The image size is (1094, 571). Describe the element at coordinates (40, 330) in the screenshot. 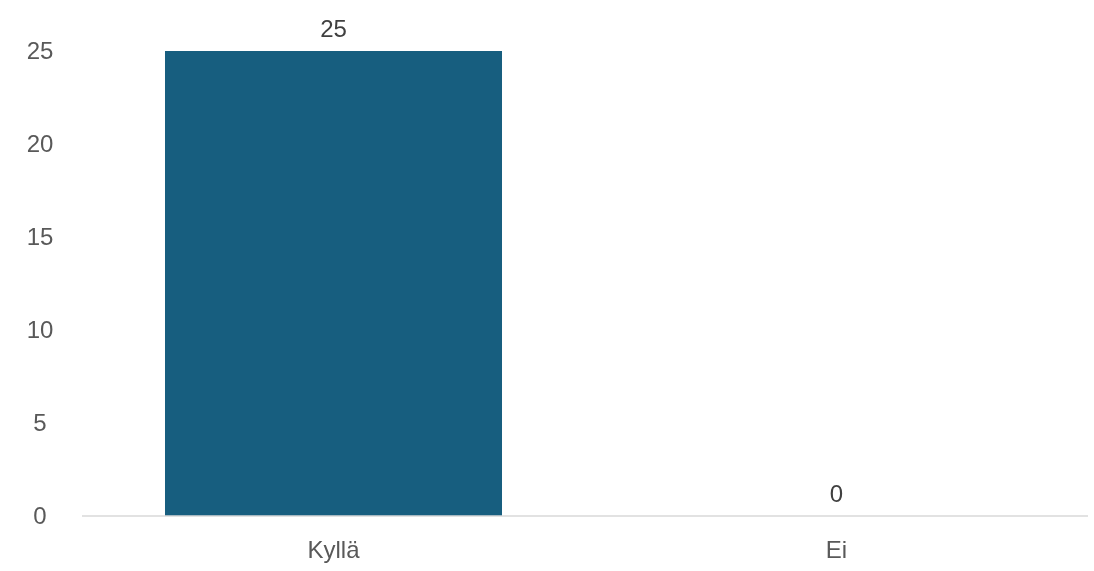

I see `y-tick-label: 10` at that location.